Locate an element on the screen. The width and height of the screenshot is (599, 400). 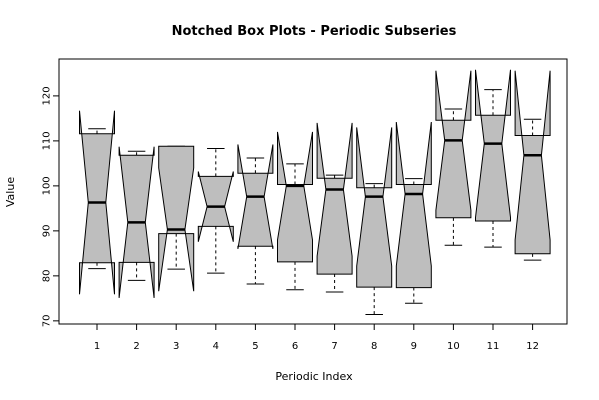
y-tick-label: 90 is located at coordinates (47, 231).